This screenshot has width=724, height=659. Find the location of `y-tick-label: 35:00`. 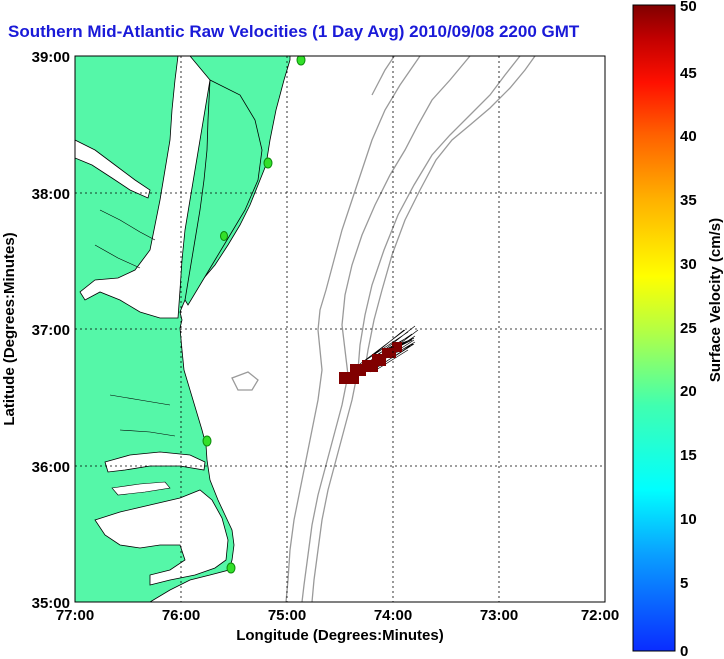

y-tick-label: 35:00 is located at coordinates (51, 603).